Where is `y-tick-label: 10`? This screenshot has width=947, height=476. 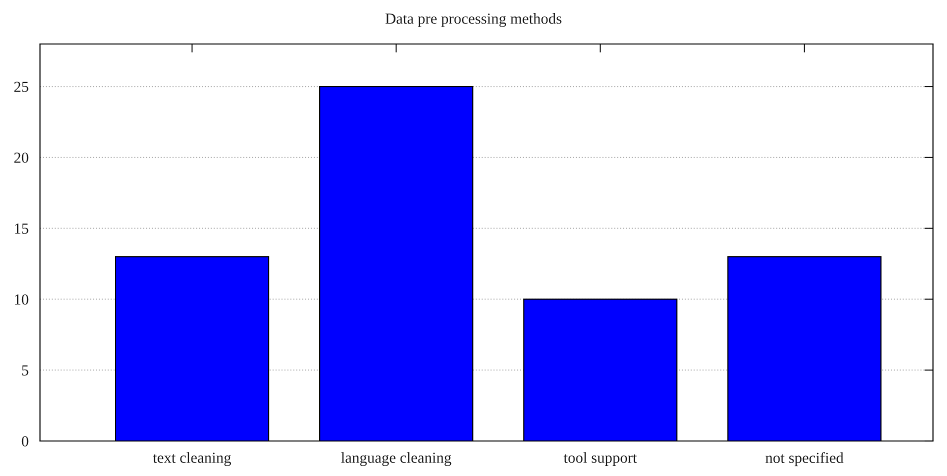 y-tick-label: 10 is located at coordinates (21, 299).